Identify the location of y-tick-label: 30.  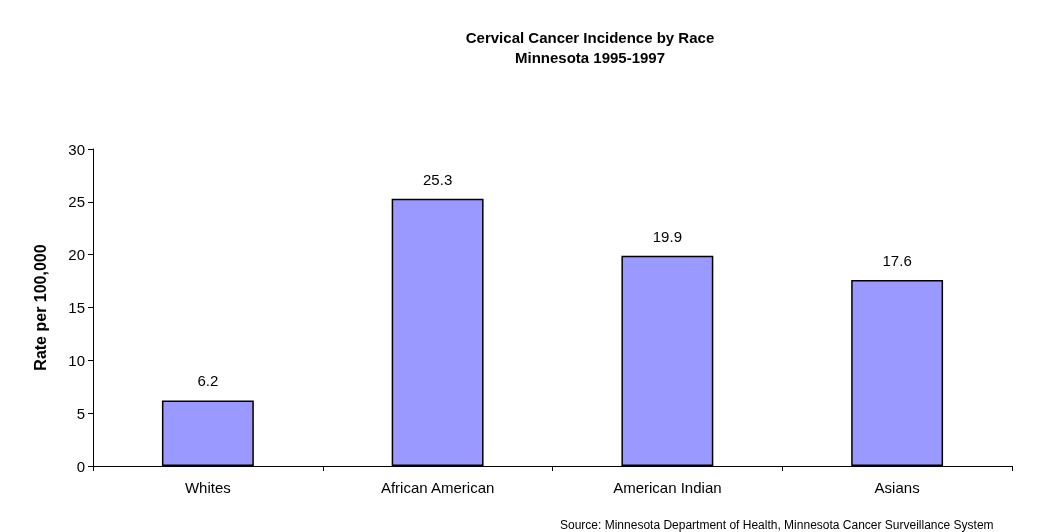
(76, 149).